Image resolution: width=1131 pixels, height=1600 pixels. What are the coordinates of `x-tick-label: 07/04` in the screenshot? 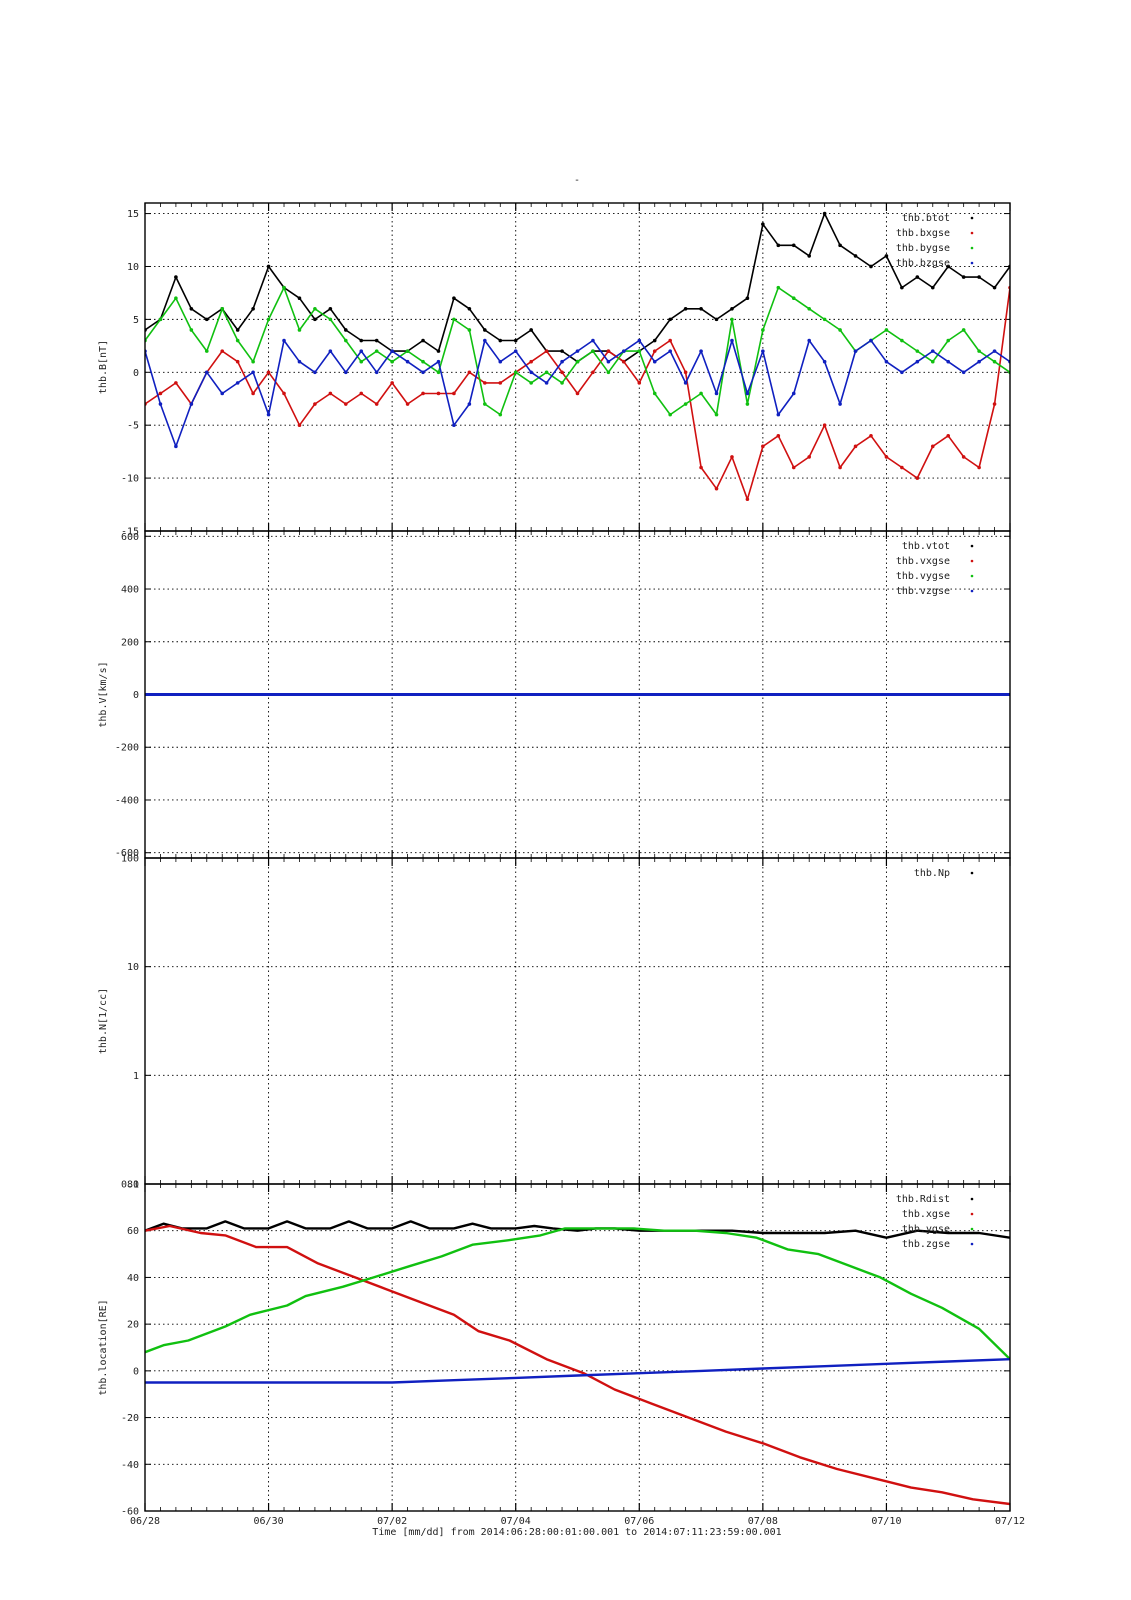 It's located at (516, 1521).